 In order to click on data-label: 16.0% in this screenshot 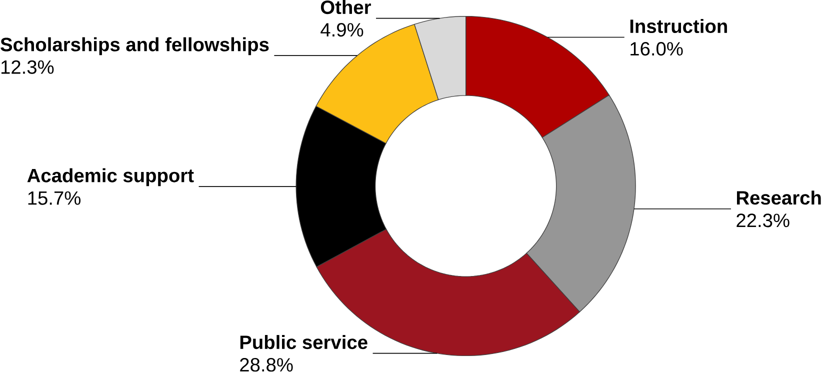, I will do `click(656, 49)`.